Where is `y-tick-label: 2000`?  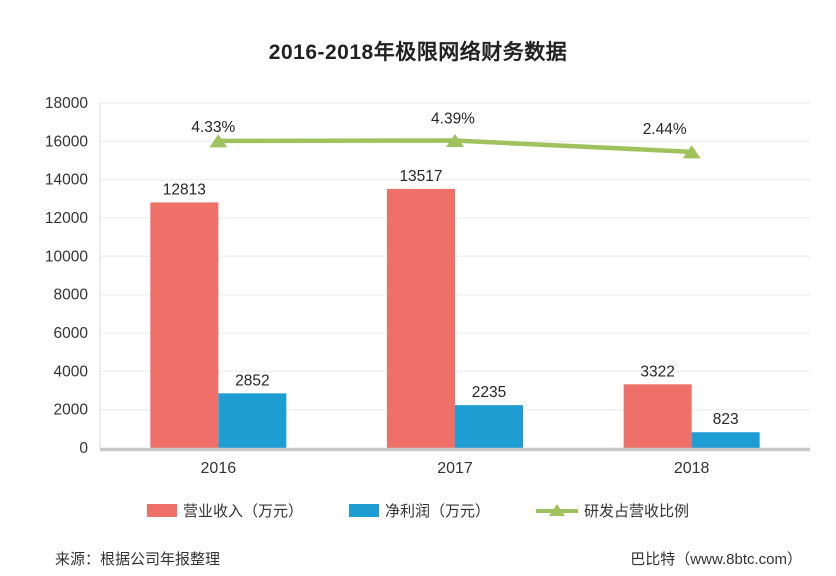 y-tick-label: 2000 is located at coordinates (71, 410).